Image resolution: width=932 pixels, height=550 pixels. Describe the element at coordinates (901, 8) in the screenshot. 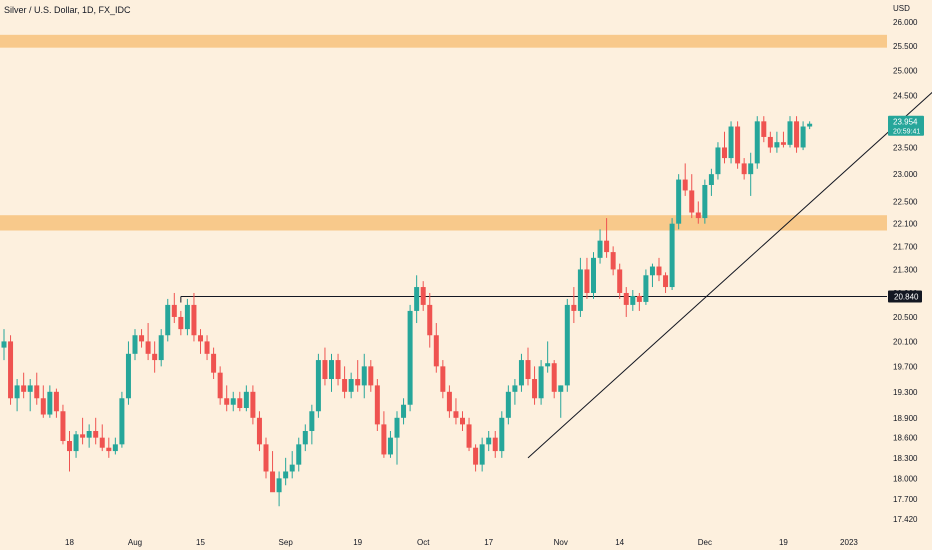

I see `currency-label: USD` at that location.